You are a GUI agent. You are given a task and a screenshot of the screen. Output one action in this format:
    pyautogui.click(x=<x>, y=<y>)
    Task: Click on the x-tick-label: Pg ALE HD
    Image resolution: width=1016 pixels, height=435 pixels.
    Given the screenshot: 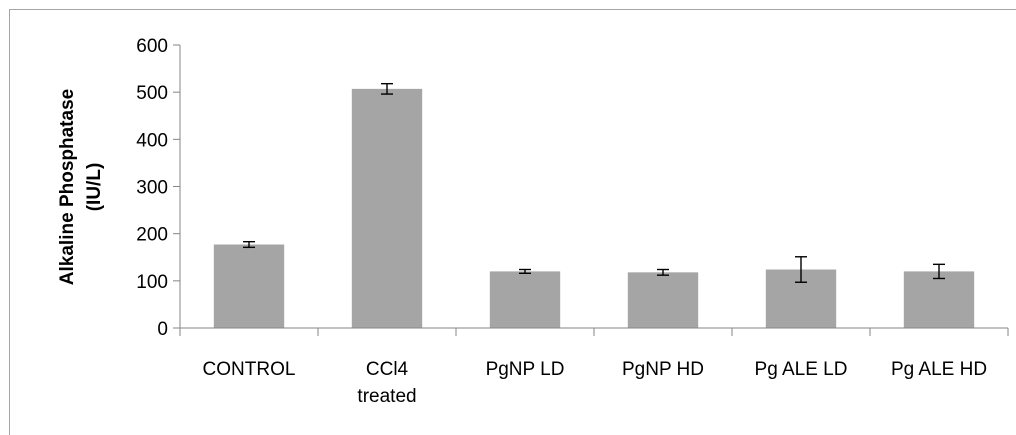 What is the action you would take?
    pyautogui.click(x=939, y=369)
    